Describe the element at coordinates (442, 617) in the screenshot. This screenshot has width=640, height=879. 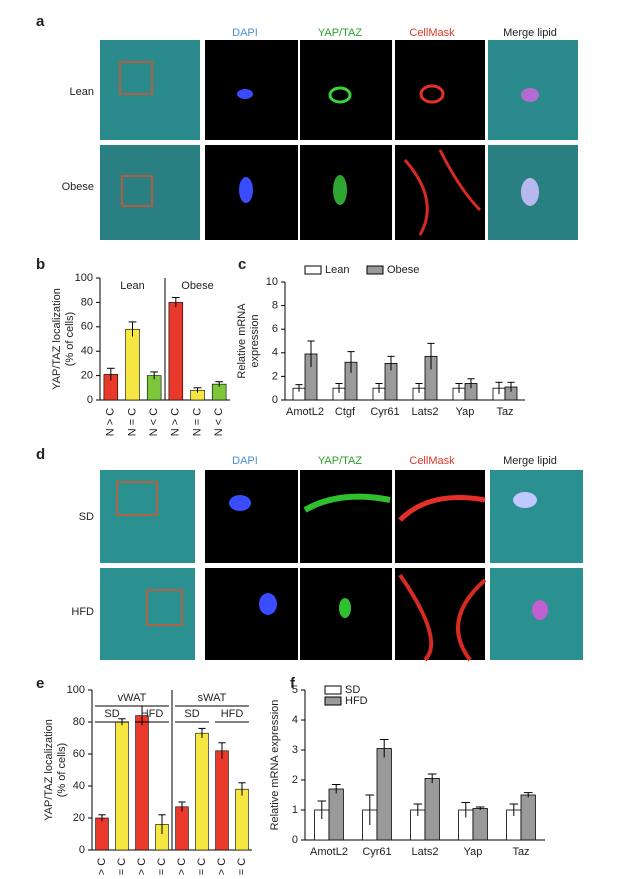
I see `cell-membrane` at that location.